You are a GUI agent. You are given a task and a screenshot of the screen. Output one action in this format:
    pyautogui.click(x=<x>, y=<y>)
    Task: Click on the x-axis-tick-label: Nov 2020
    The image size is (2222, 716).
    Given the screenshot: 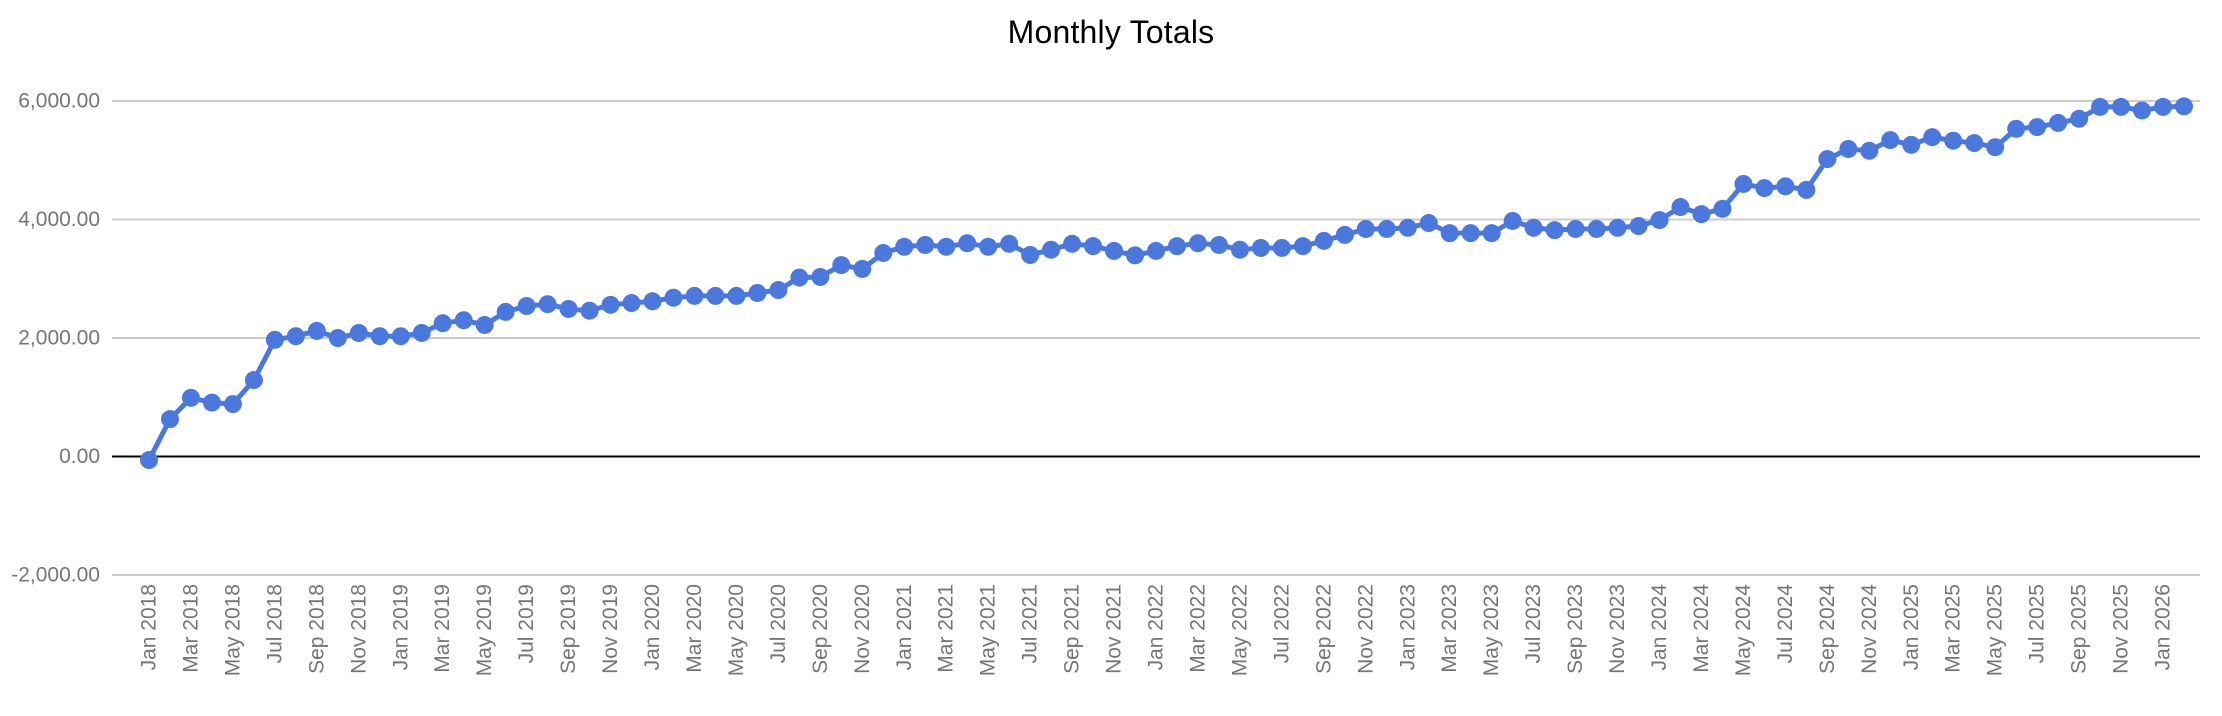 What is the action you would take?
    pyautogui.click(x=862, y=629)
    